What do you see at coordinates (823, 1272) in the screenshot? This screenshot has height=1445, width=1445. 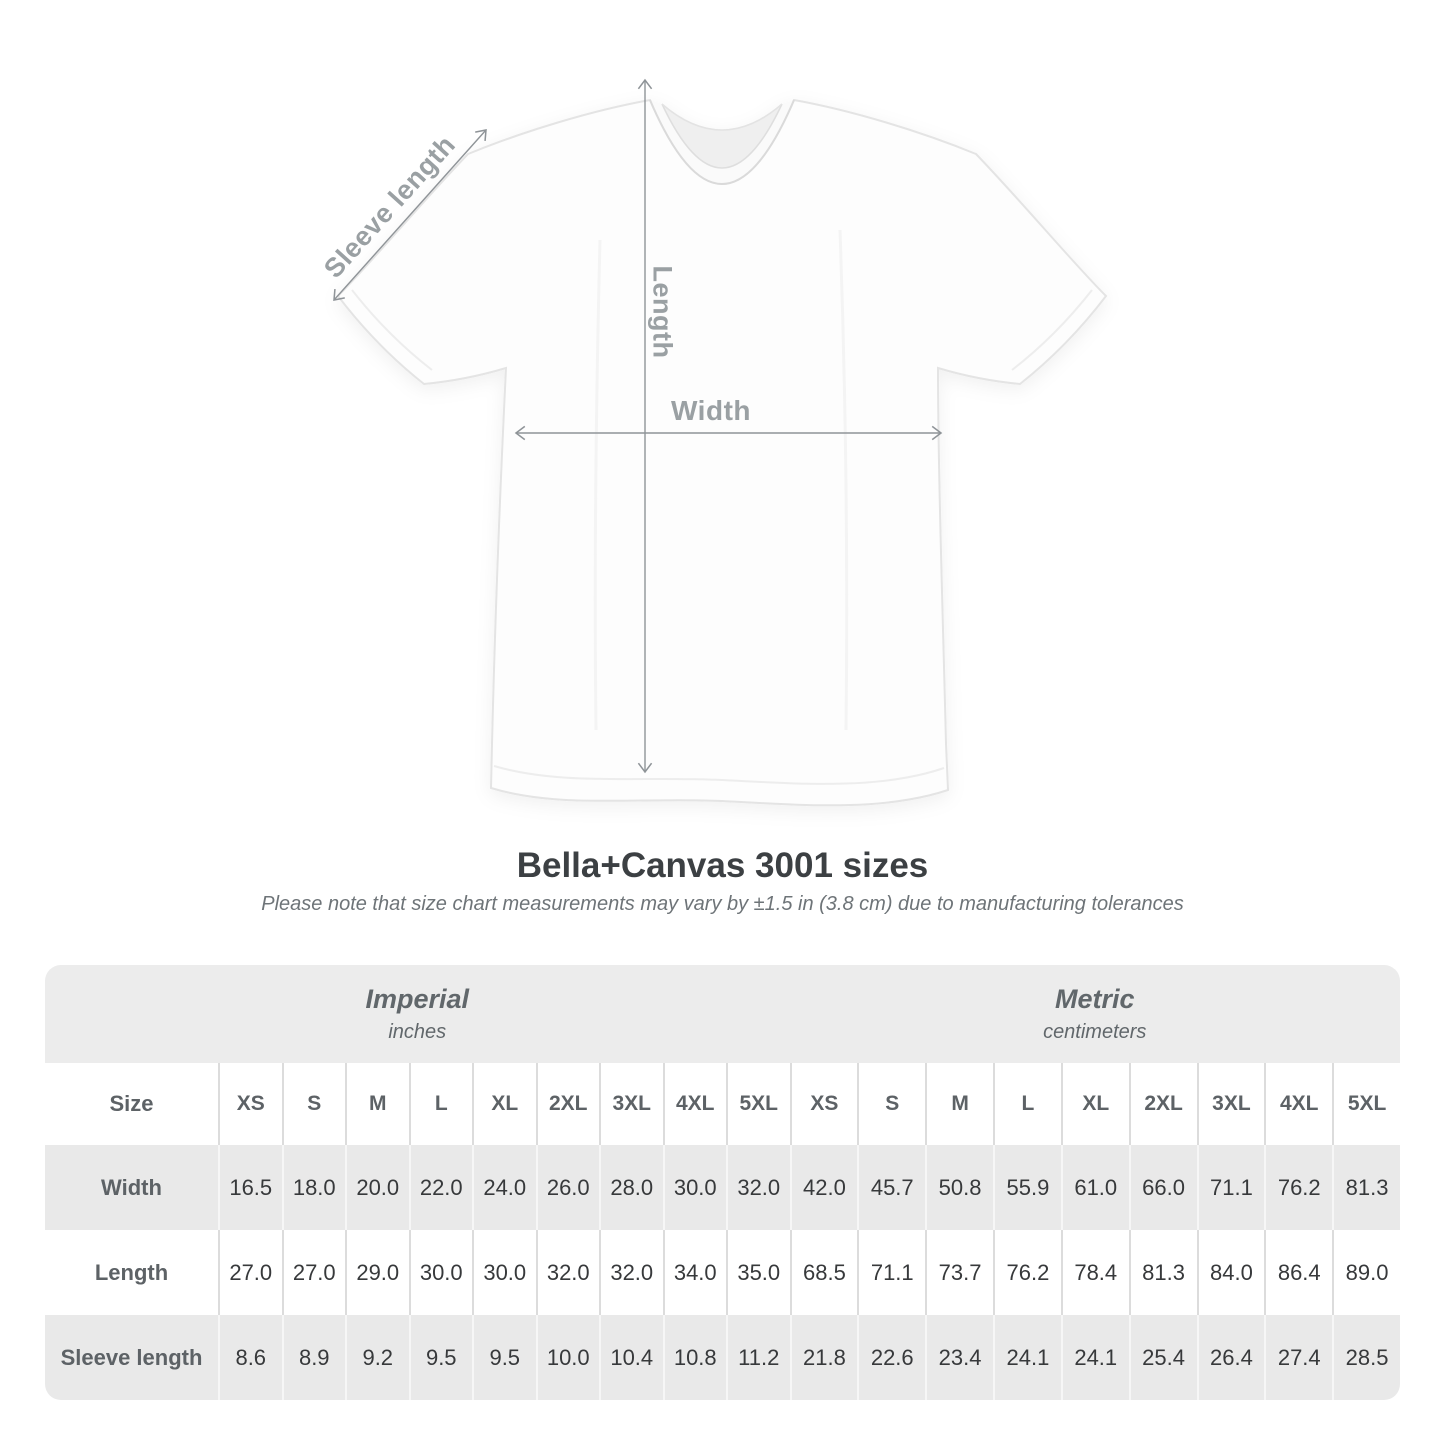 I see `value-cell: 68.5` at bounding box center [823, 1272].